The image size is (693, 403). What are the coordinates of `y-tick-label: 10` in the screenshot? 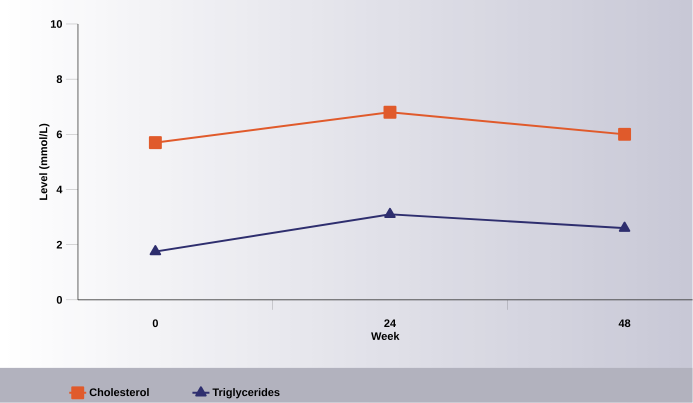 It's located at (56, 24).